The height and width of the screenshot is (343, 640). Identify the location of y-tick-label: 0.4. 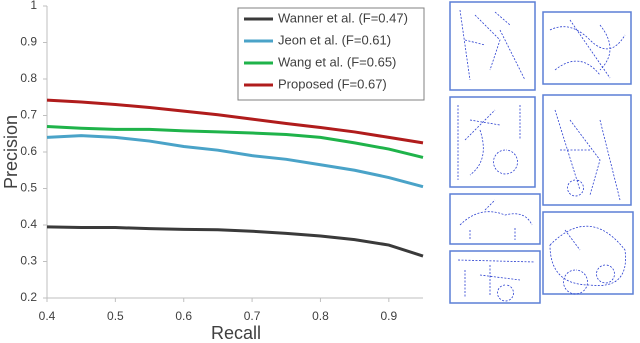
(28, 224).